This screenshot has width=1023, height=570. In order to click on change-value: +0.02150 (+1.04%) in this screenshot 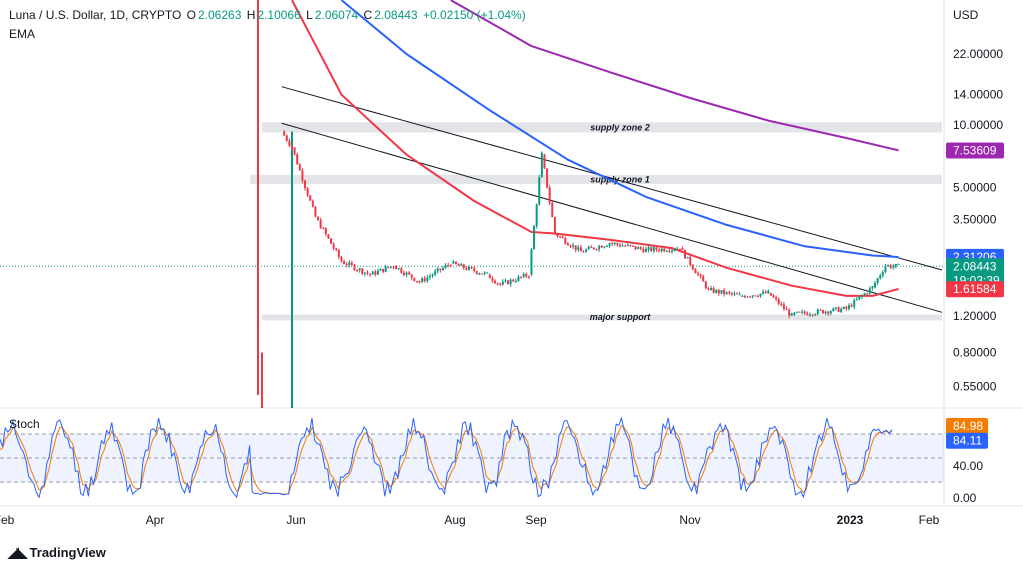, I will do `click(474, 15)`.